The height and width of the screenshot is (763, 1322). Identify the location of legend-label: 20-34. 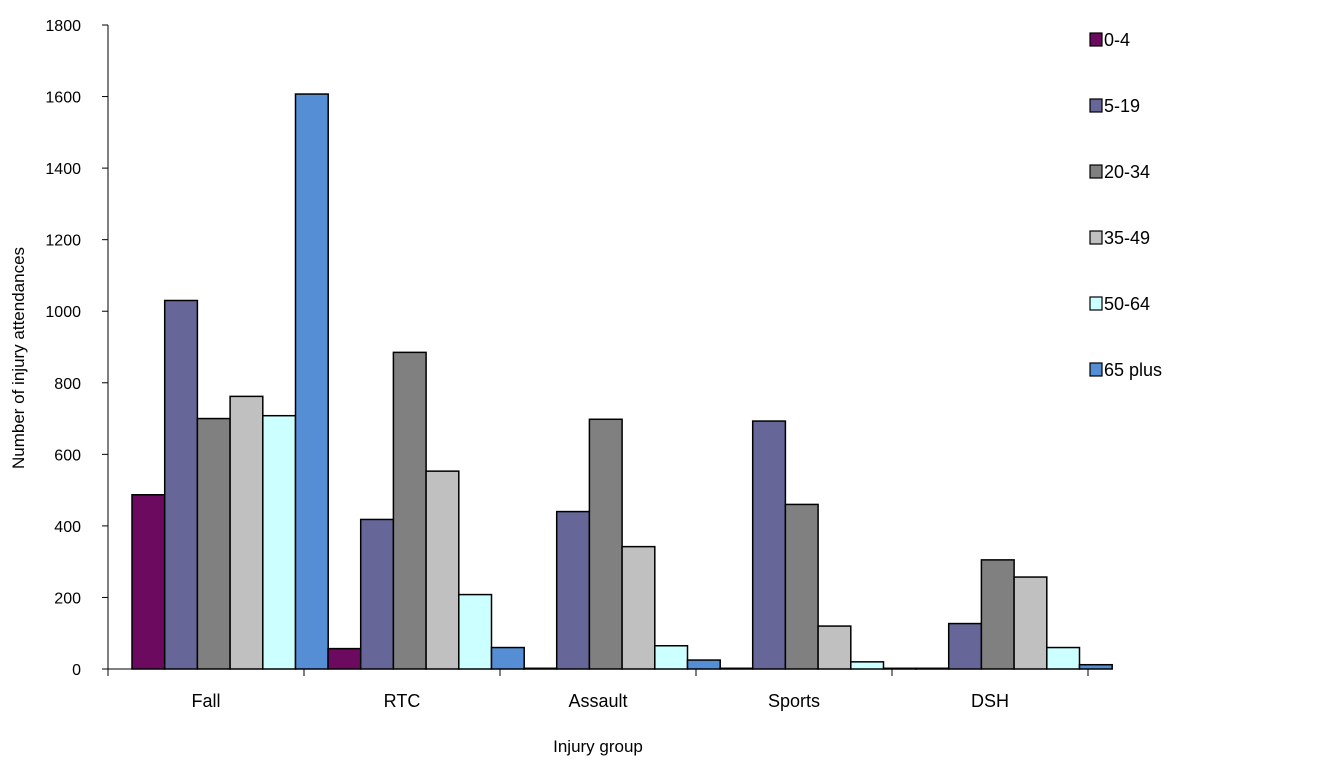
(1127, 172).